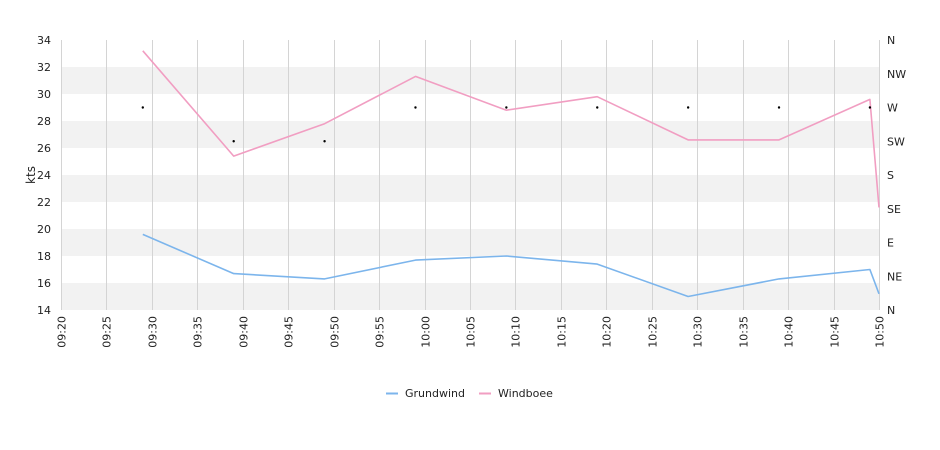 The image size is (940, 450). I want to click on x-tick-label: 09:50, so click(335, 332).